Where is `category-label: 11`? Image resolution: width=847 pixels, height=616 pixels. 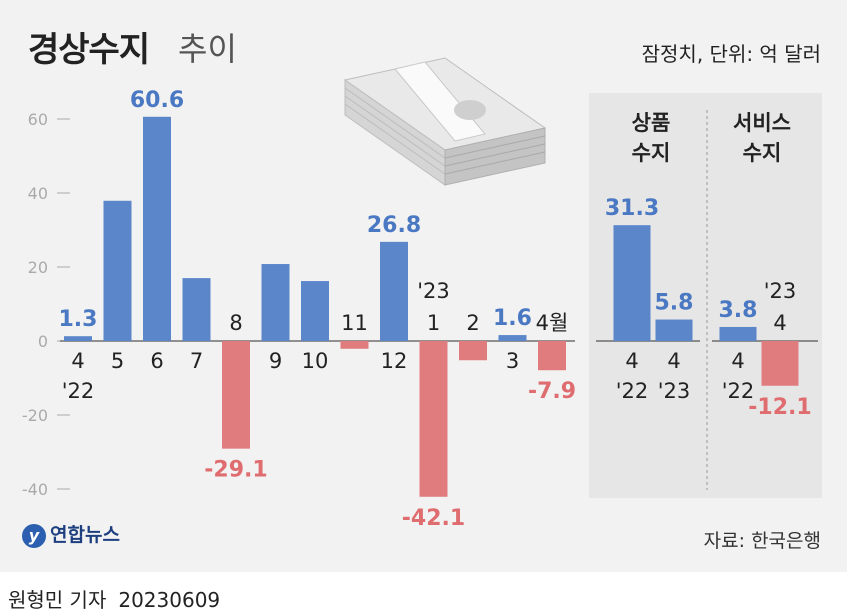 category-label: 11 is located at coordinates (354, 323).